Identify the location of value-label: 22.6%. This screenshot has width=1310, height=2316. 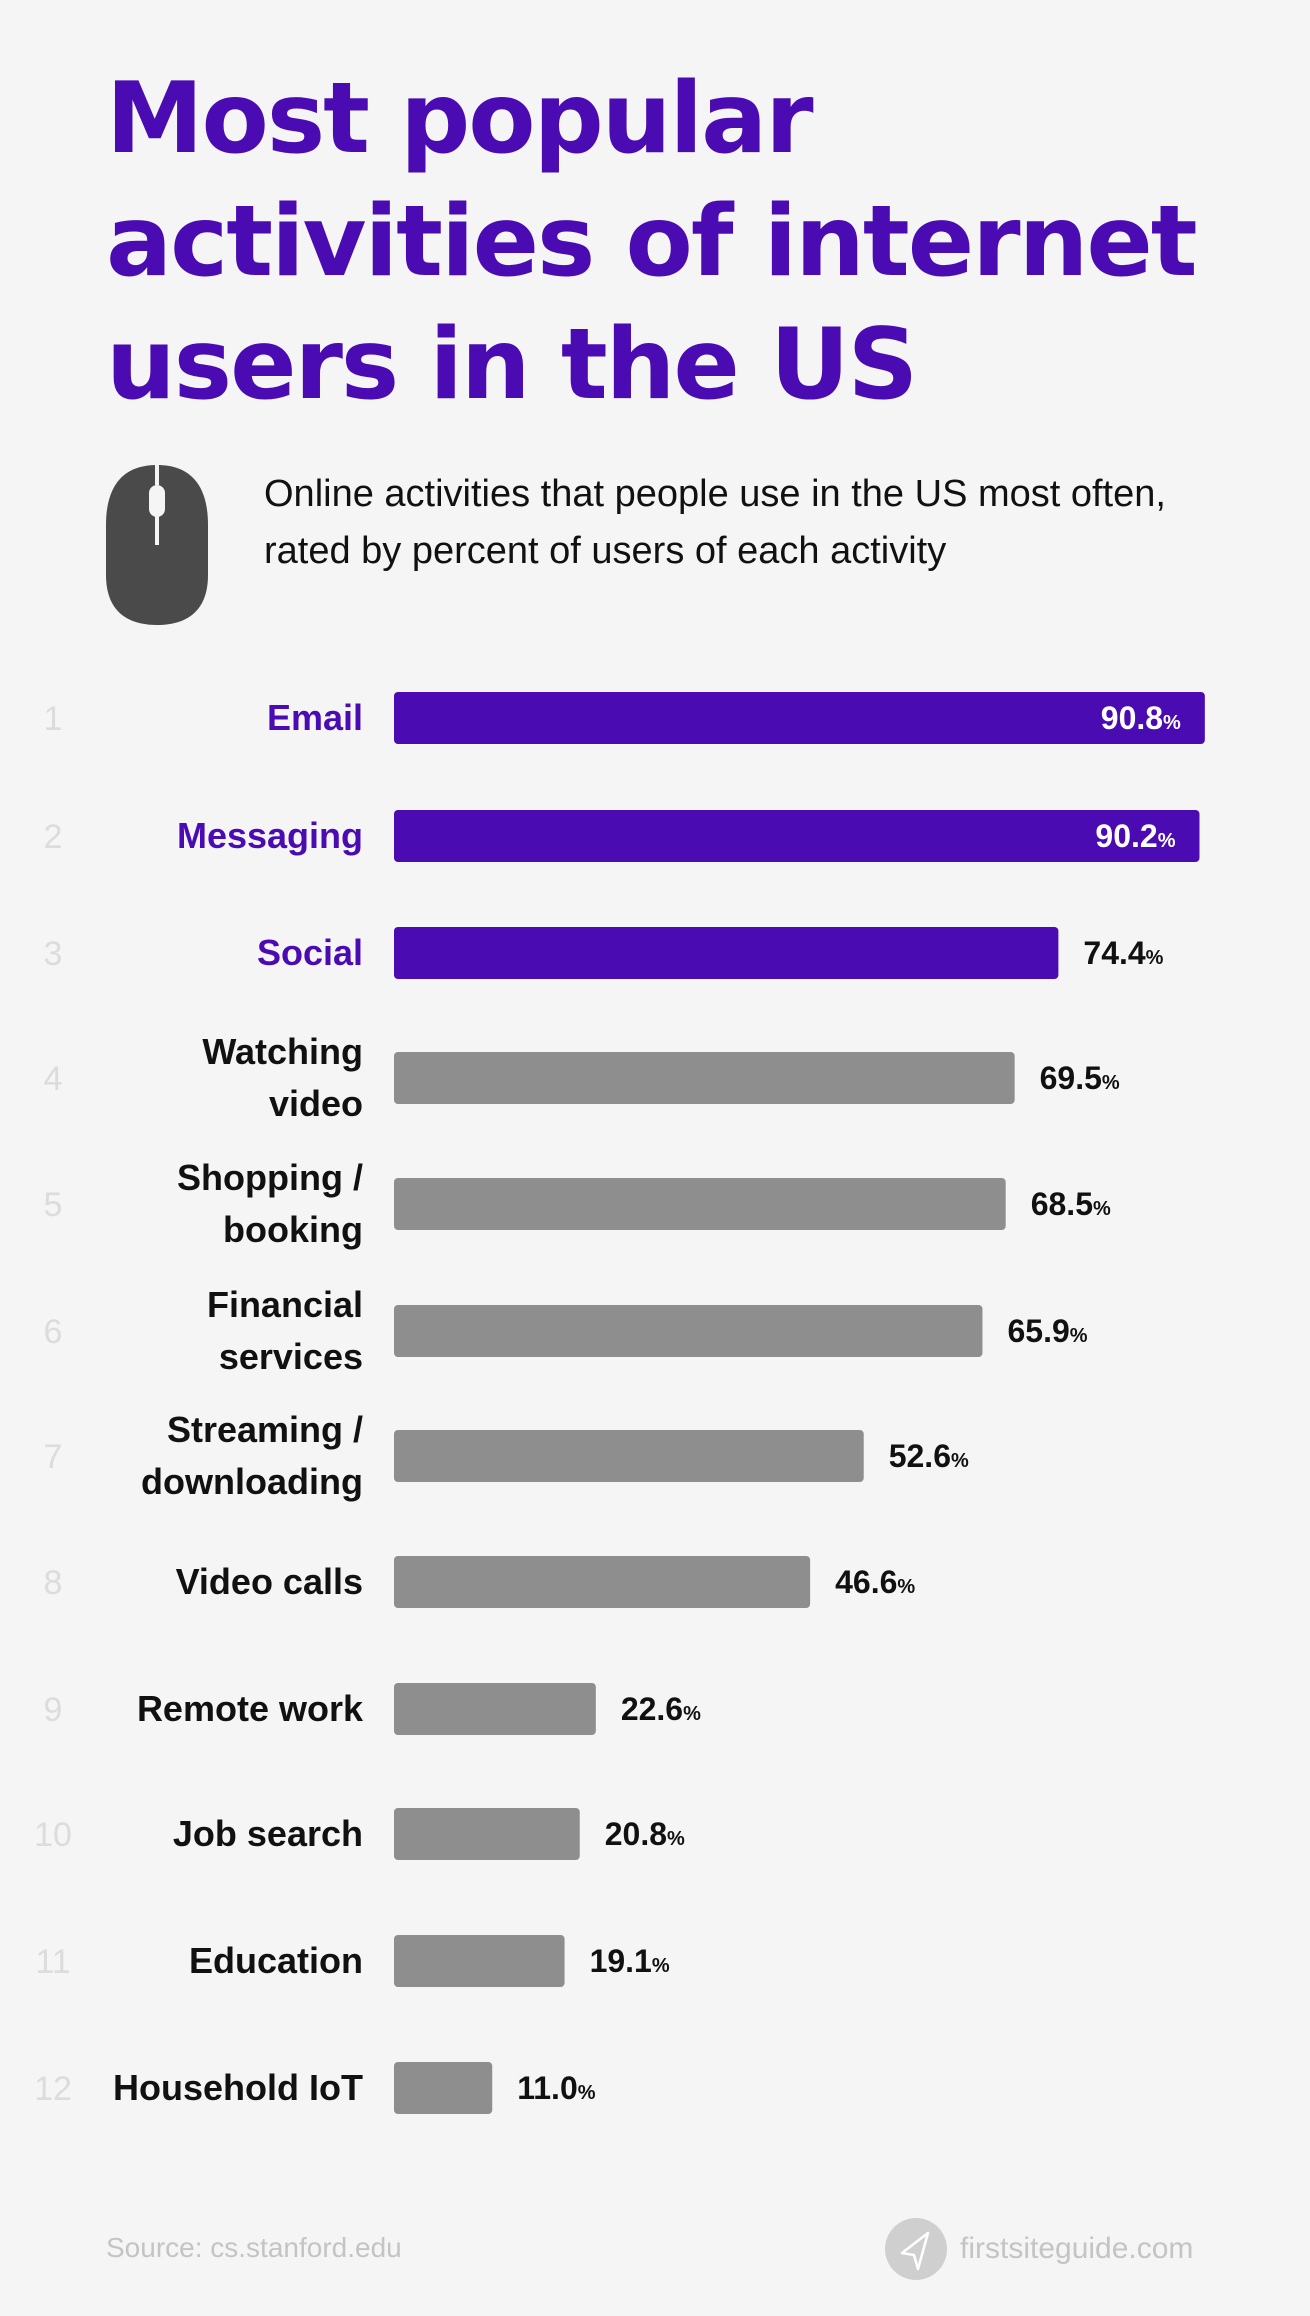
(661, 1709).